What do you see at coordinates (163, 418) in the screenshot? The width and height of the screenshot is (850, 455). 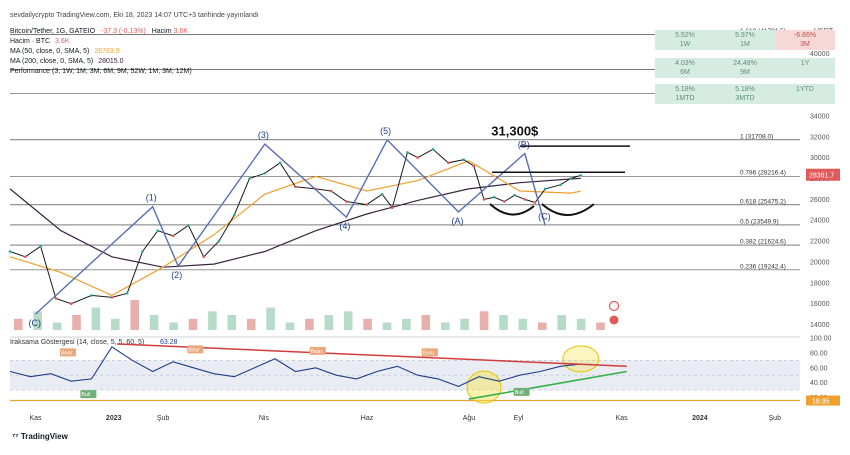 I see `x-tick-label-2: Şub` at bounding box center [163, 418].